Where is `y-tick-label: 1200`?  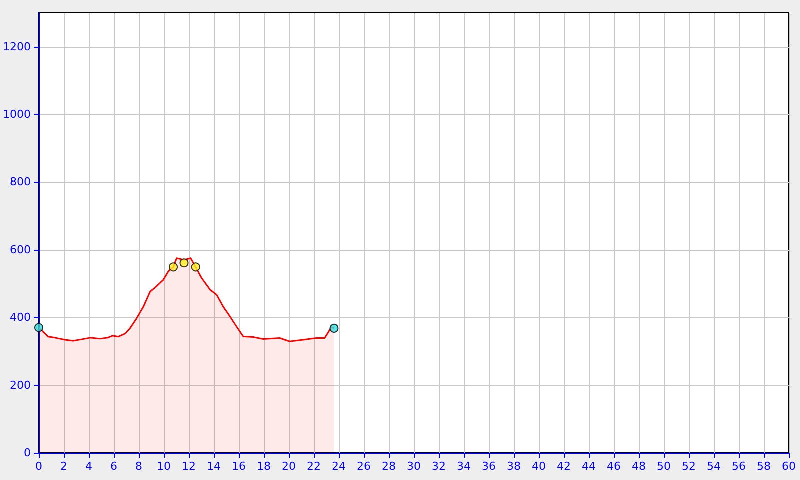
y-tick-label: 1200 is located at coordinates (16, 47).